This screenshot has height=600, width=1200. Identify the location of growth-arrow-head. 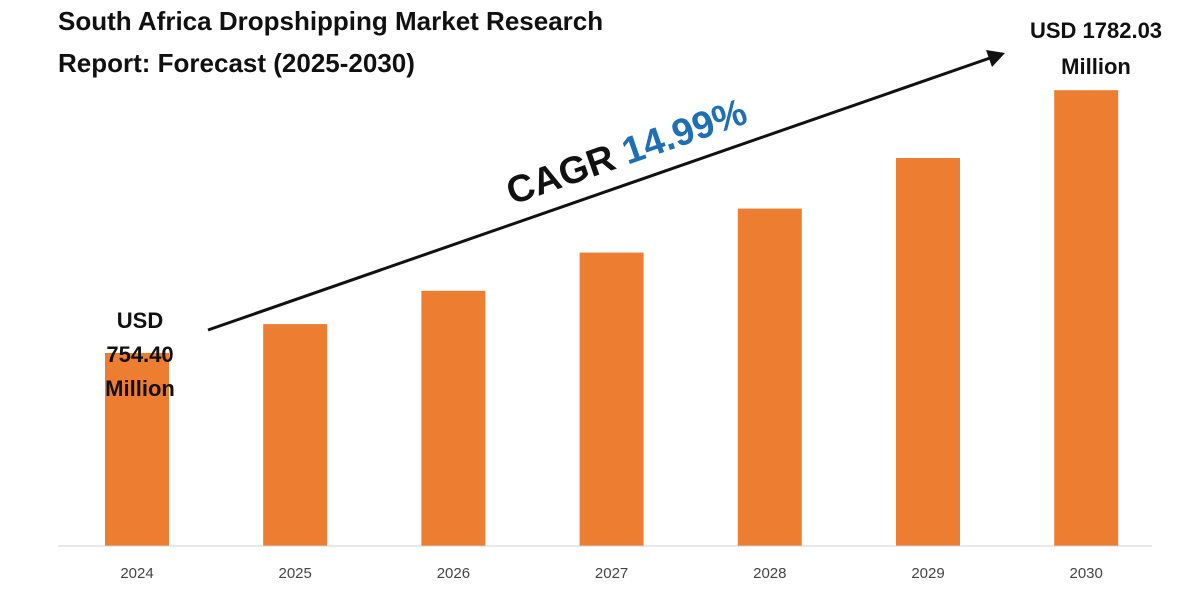
(995, 58).